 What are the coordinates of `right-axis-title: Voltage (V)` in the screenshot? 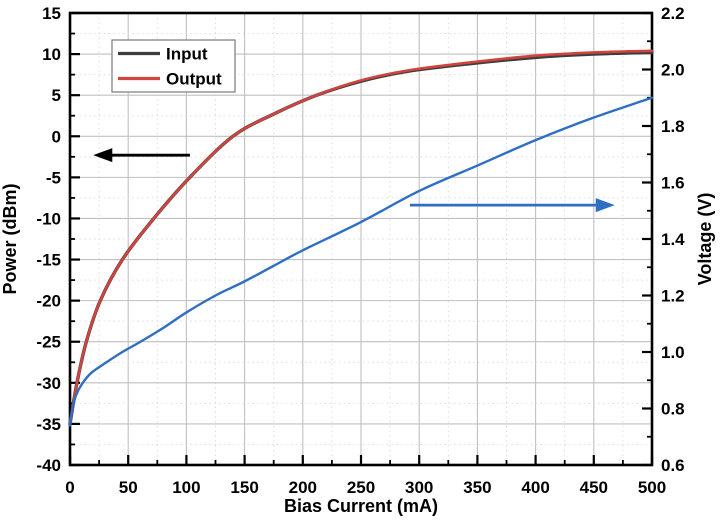 It's located at (705, 239).